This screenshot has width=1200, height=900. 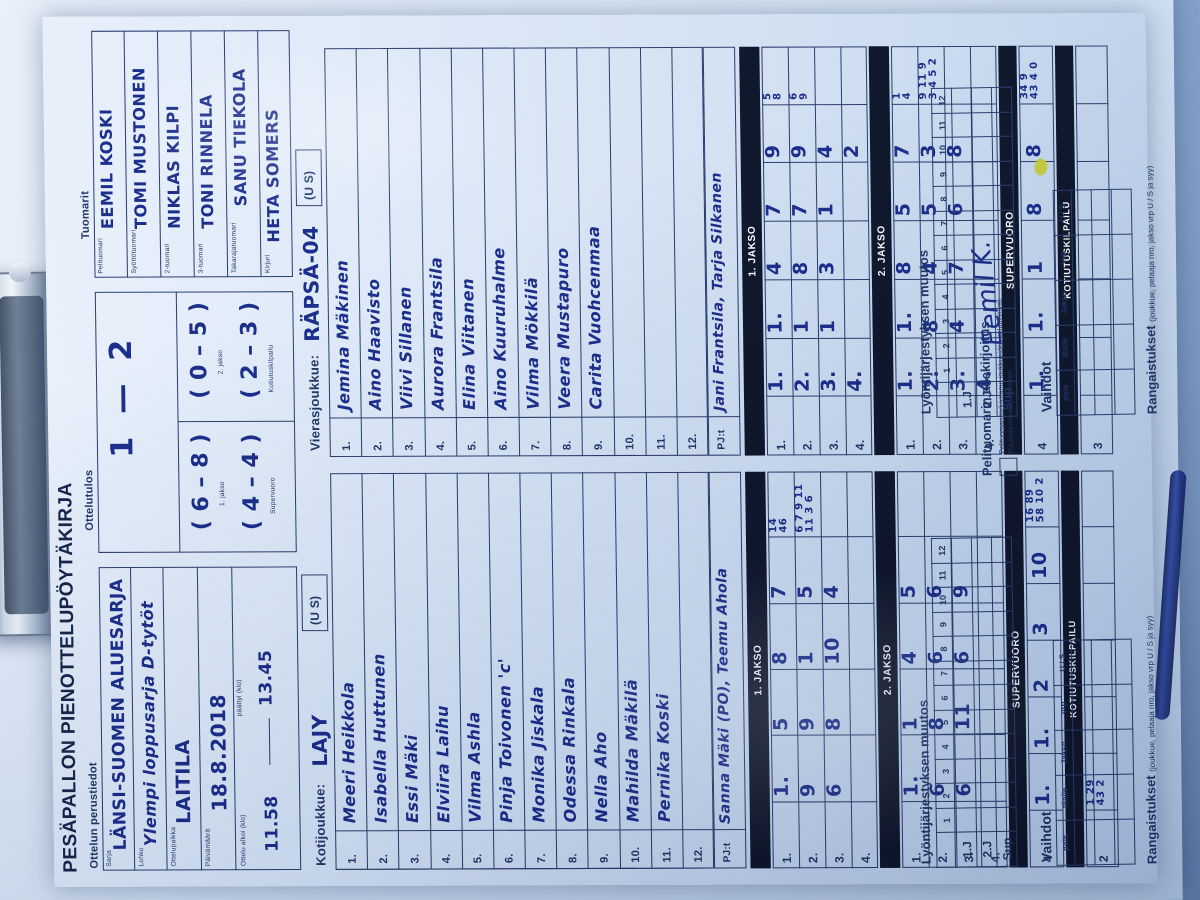 I want to click on score-cell: 1, so click(x=801, y=326).